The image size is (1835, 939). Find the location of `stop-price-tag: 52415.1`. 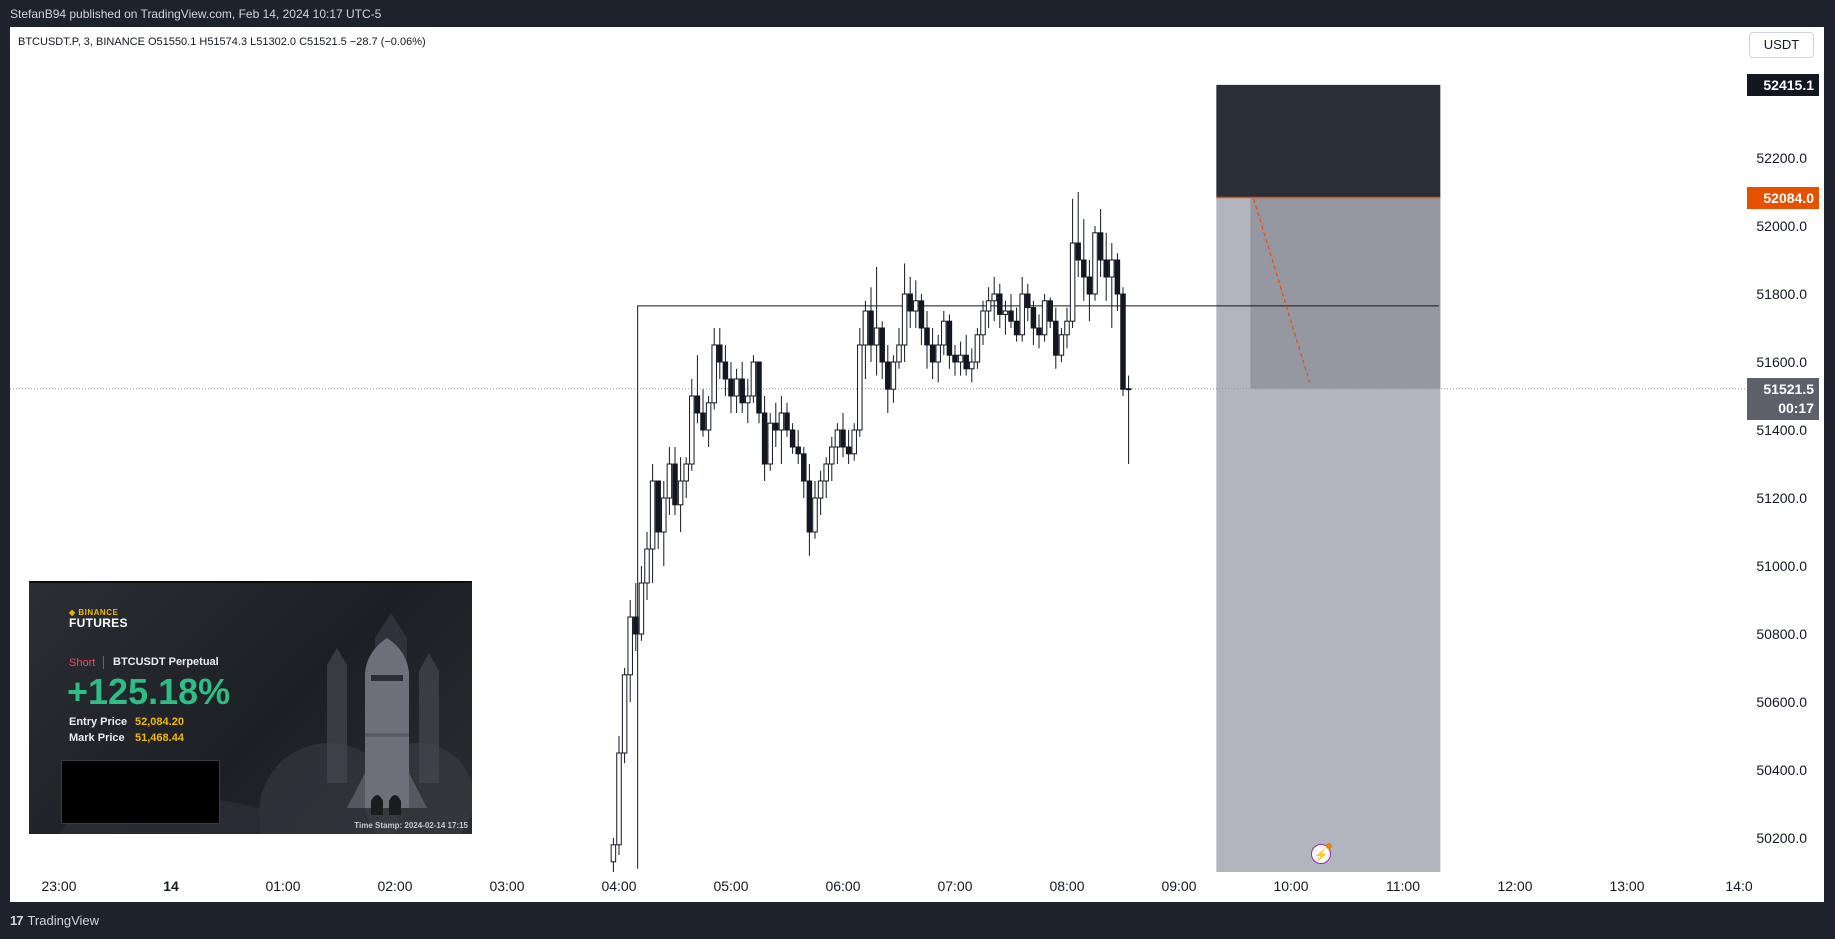

stop-price-tag: 52415.1 is located at coordinates (1783, 85).